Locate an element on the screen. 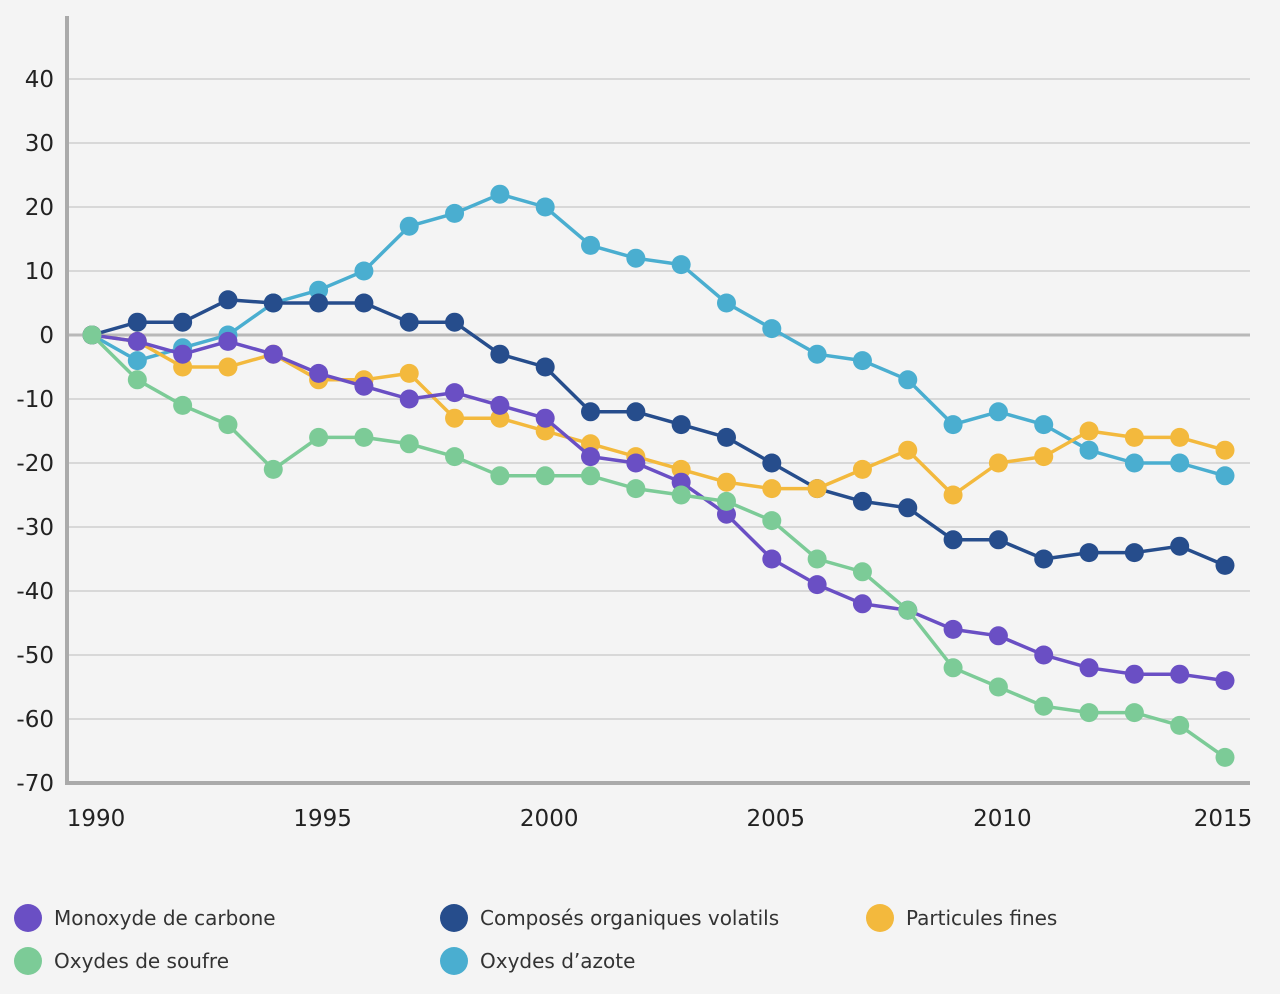 This screenshot has height=994, width=1280. y-tick-label: 10 is located at coordinates (39, 272).